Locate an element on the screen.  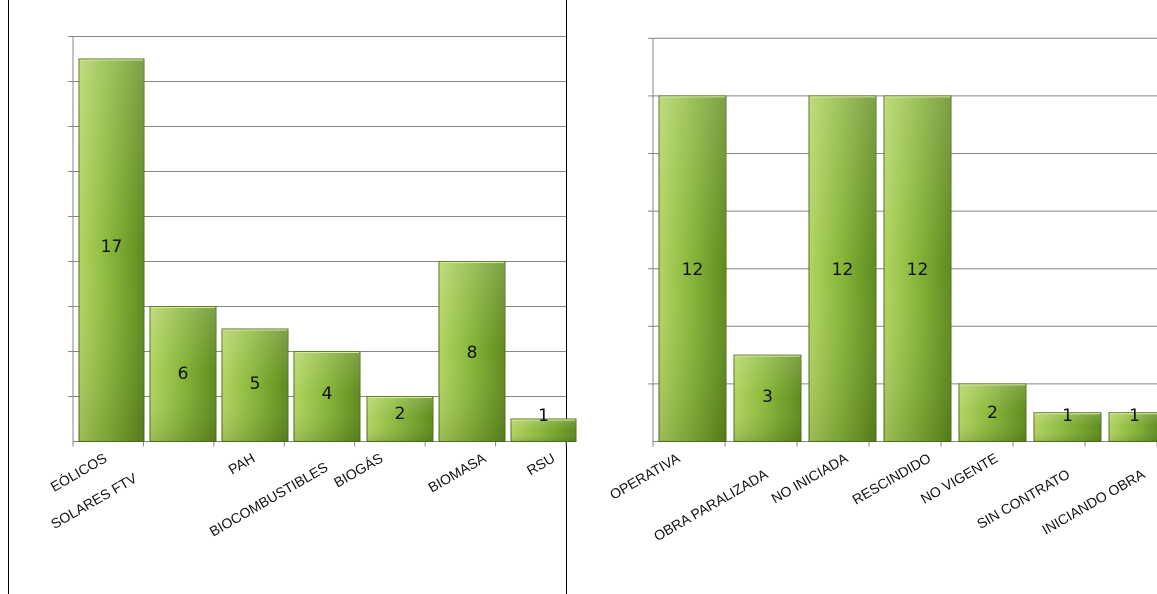
category-label: NO INICIADA is located at coordinates (809, 477).